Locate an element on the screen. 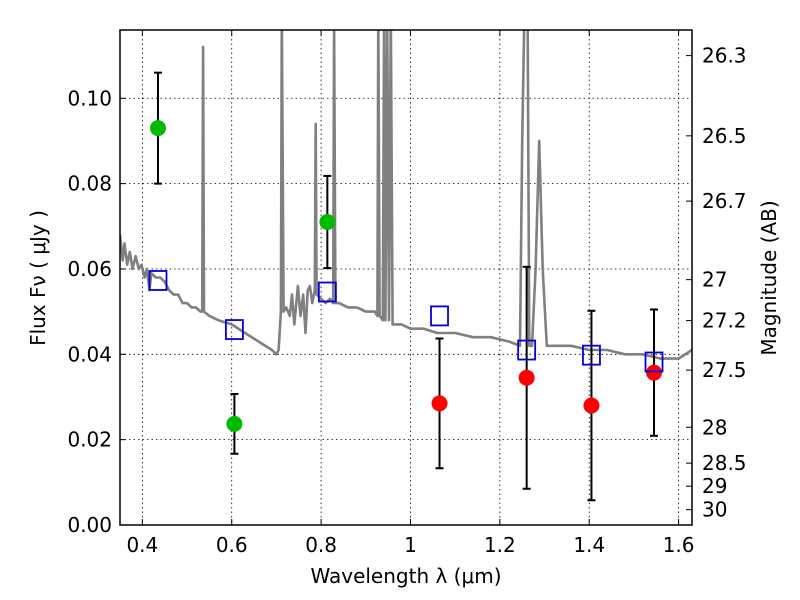 The image size is (800, 600). y2-tick-label: 27.2 is located at coordinates (724, 321).